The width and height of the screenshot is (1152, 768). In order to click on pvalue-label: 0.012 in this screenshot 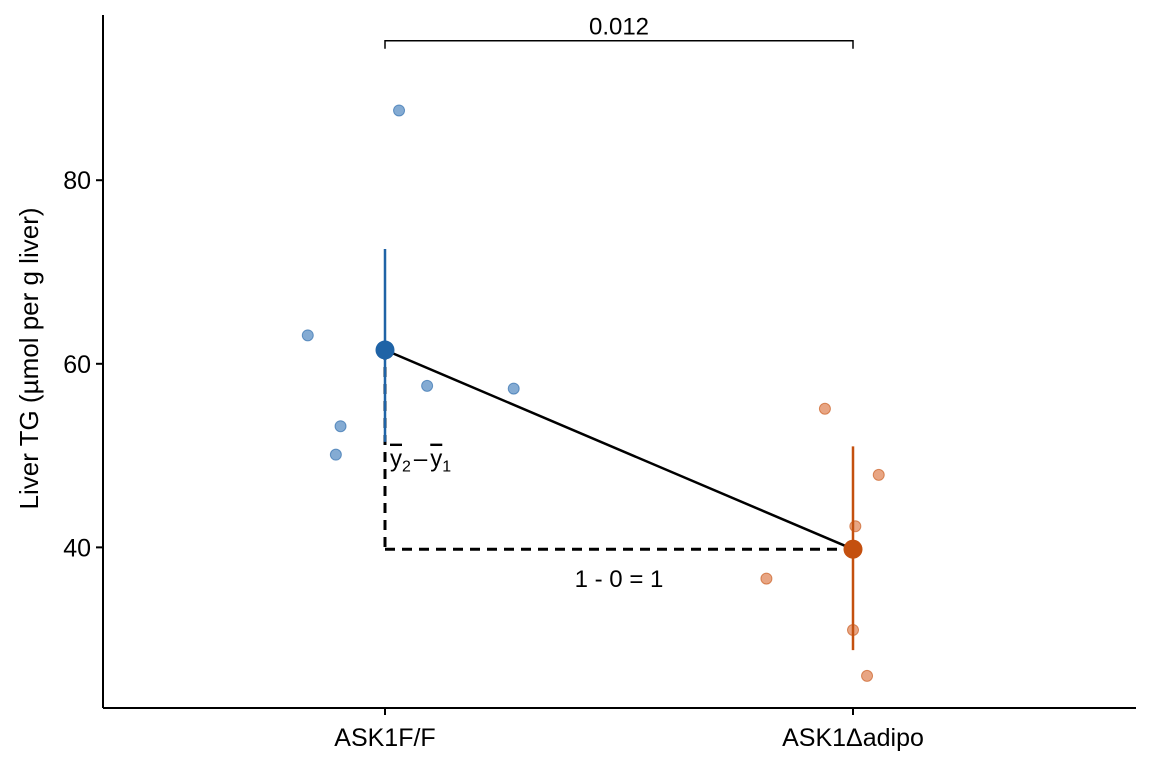, I will do `click(619, 27)`.